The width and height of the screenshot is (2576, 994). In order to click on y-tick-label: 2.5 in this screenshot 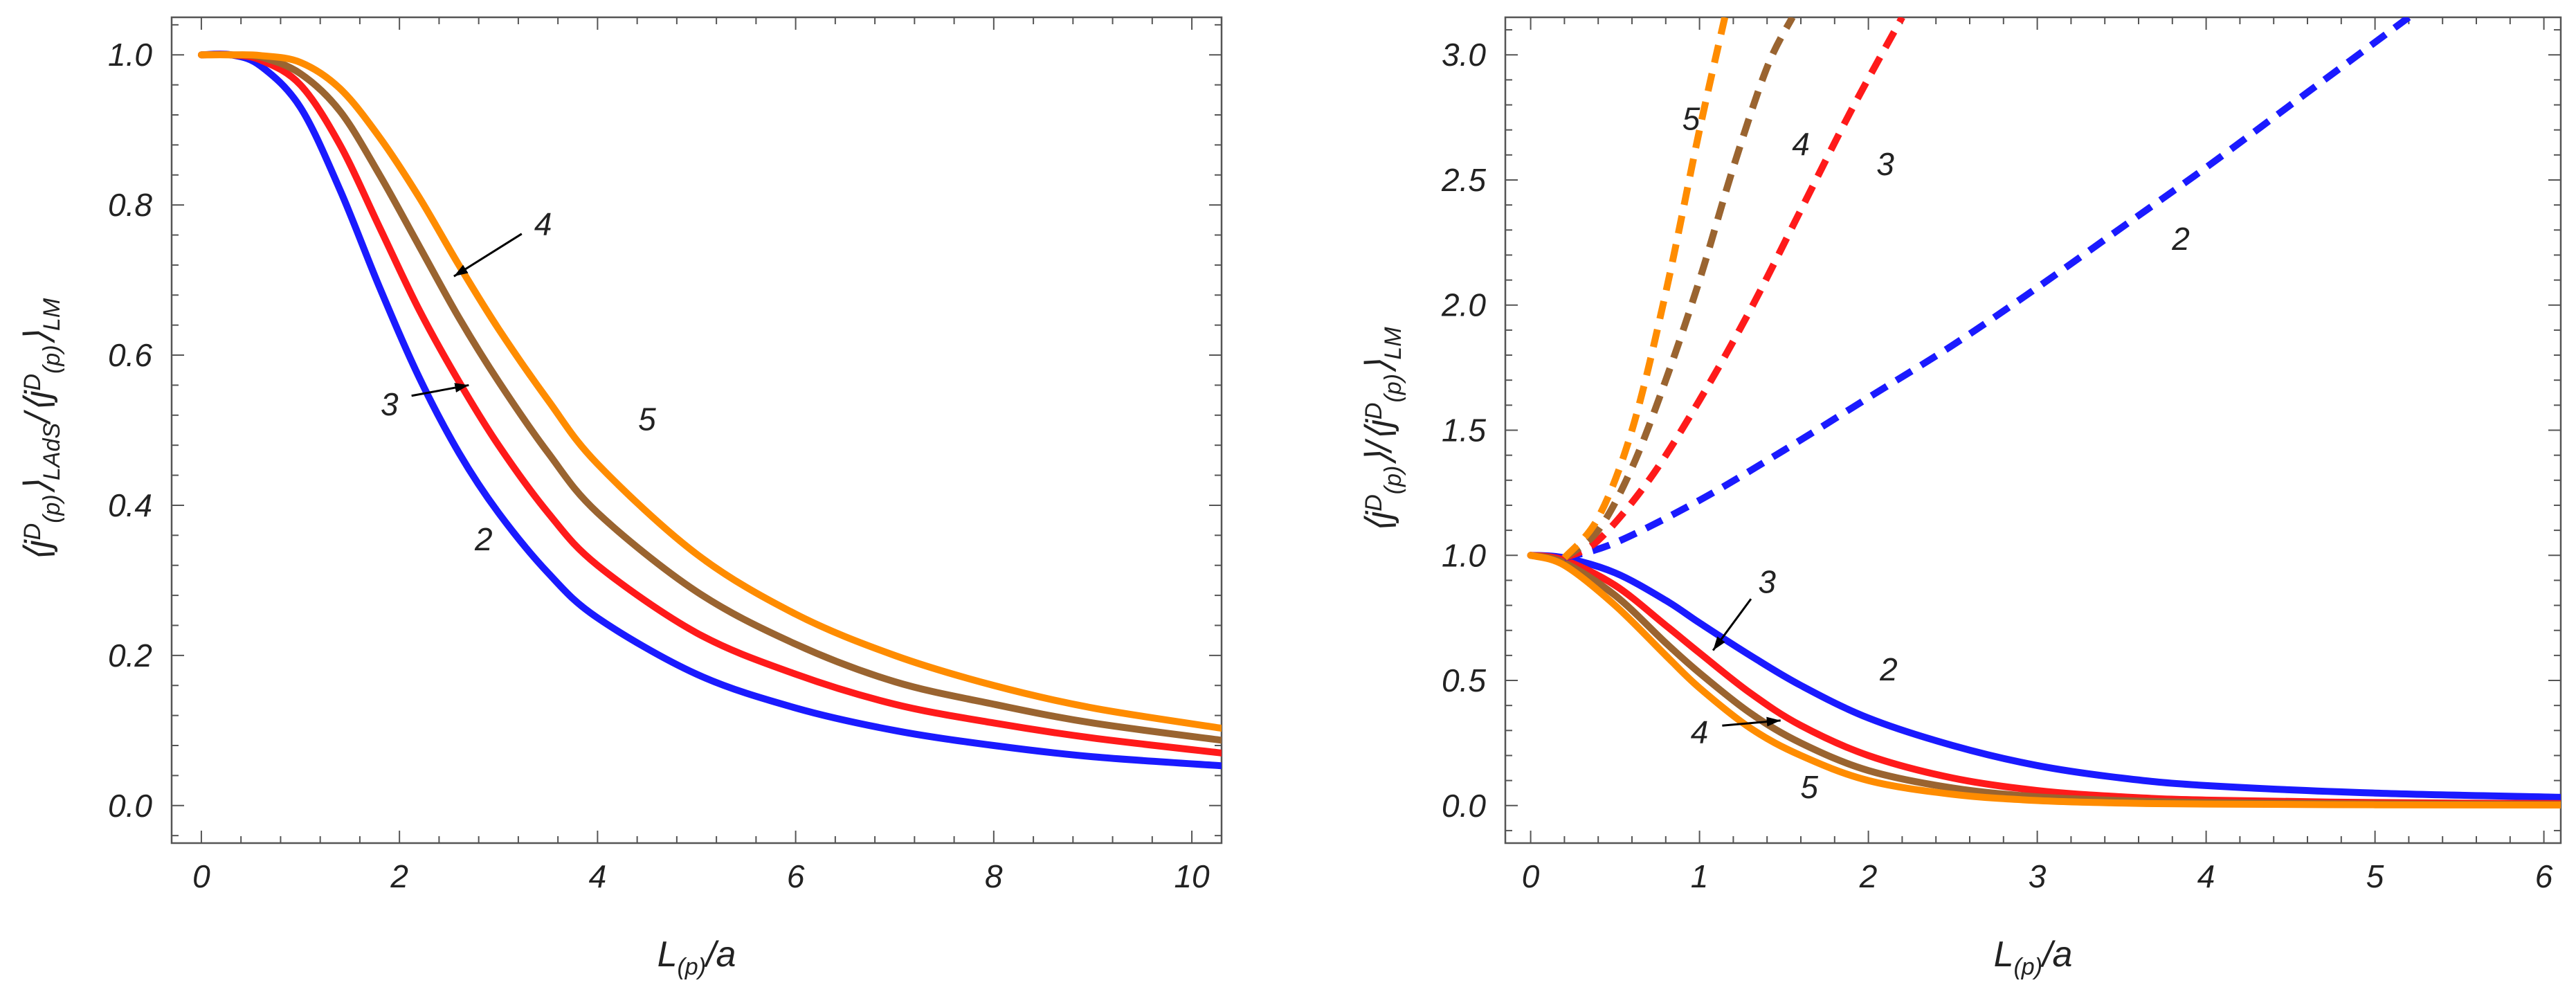, I will do `click(1463, 180)`.